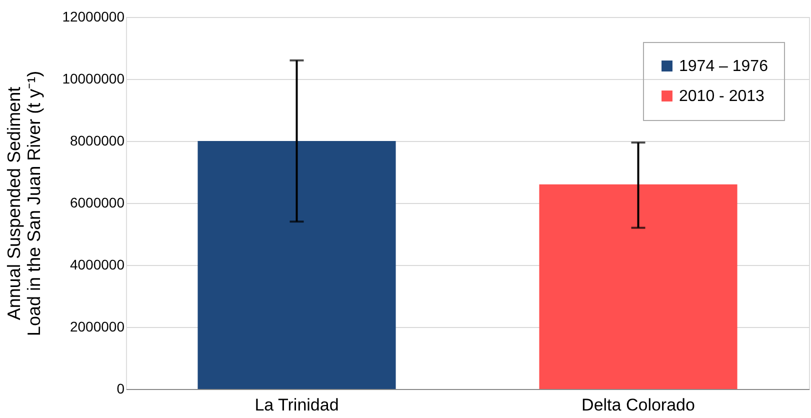  I want to click on x-tick-label: La Trinidad, so click(296, 405).